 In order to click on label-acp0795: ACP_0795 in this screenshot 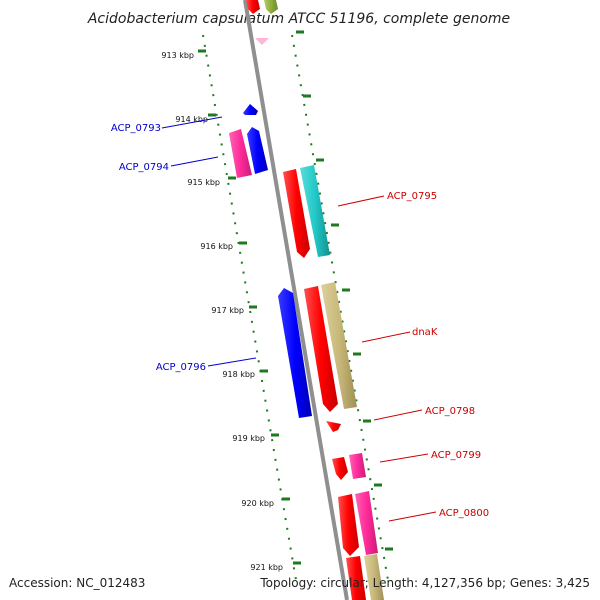, I will do `click(412, 196)`.